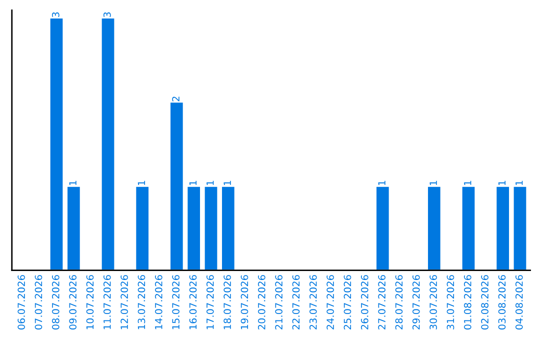 The width and height of the screenshot is (540, 340). I want to click on x-tick-label: 11.07.2026, so click(107, 302).